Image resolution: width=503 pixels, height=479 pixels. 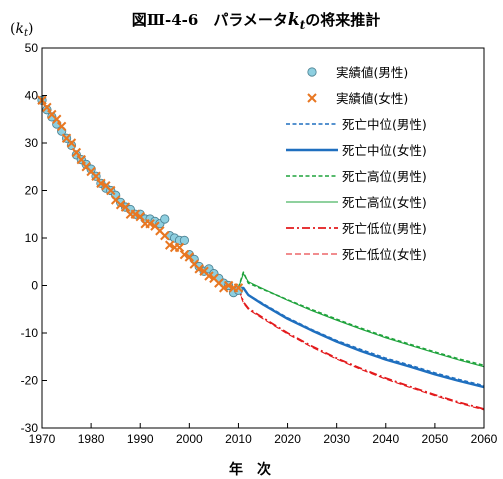 I want to click on y-tick-label: 0, so click(x=34, y=286).